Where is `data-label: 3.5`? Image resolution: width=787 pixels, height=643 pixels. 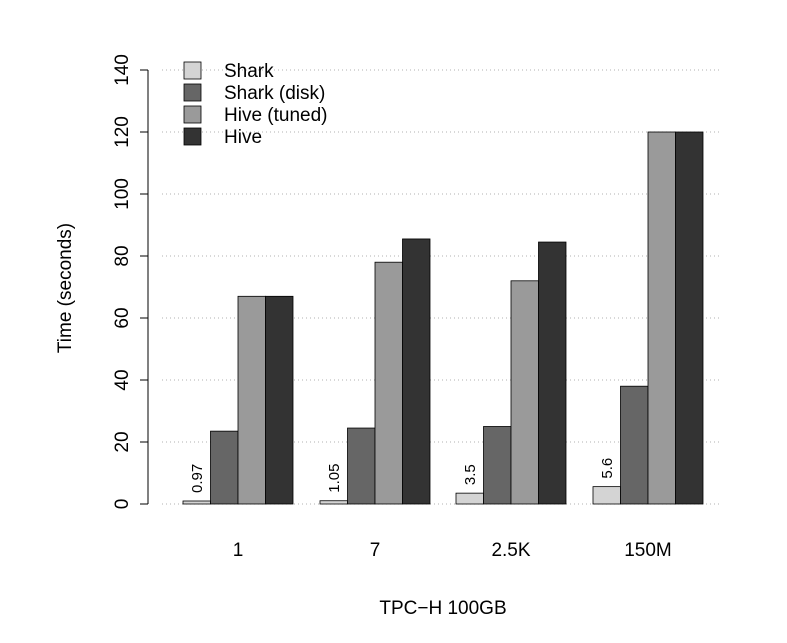
data-label: 3.5 is located at coordinates (470, 474).